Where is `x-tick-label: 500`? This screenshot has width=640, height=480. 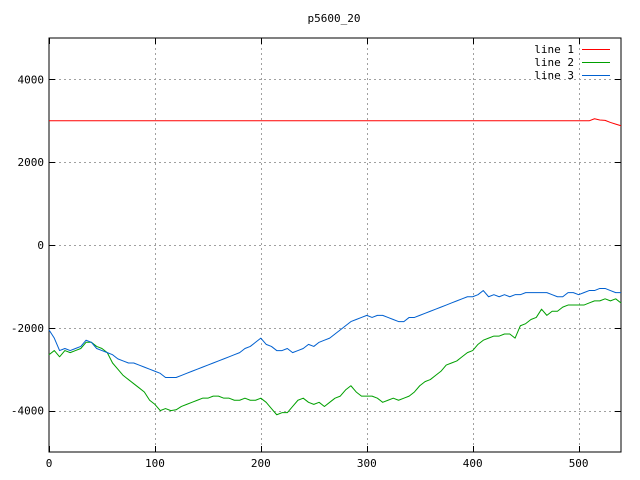 x-tick-label: 500 is located at coordinates (579, 463).